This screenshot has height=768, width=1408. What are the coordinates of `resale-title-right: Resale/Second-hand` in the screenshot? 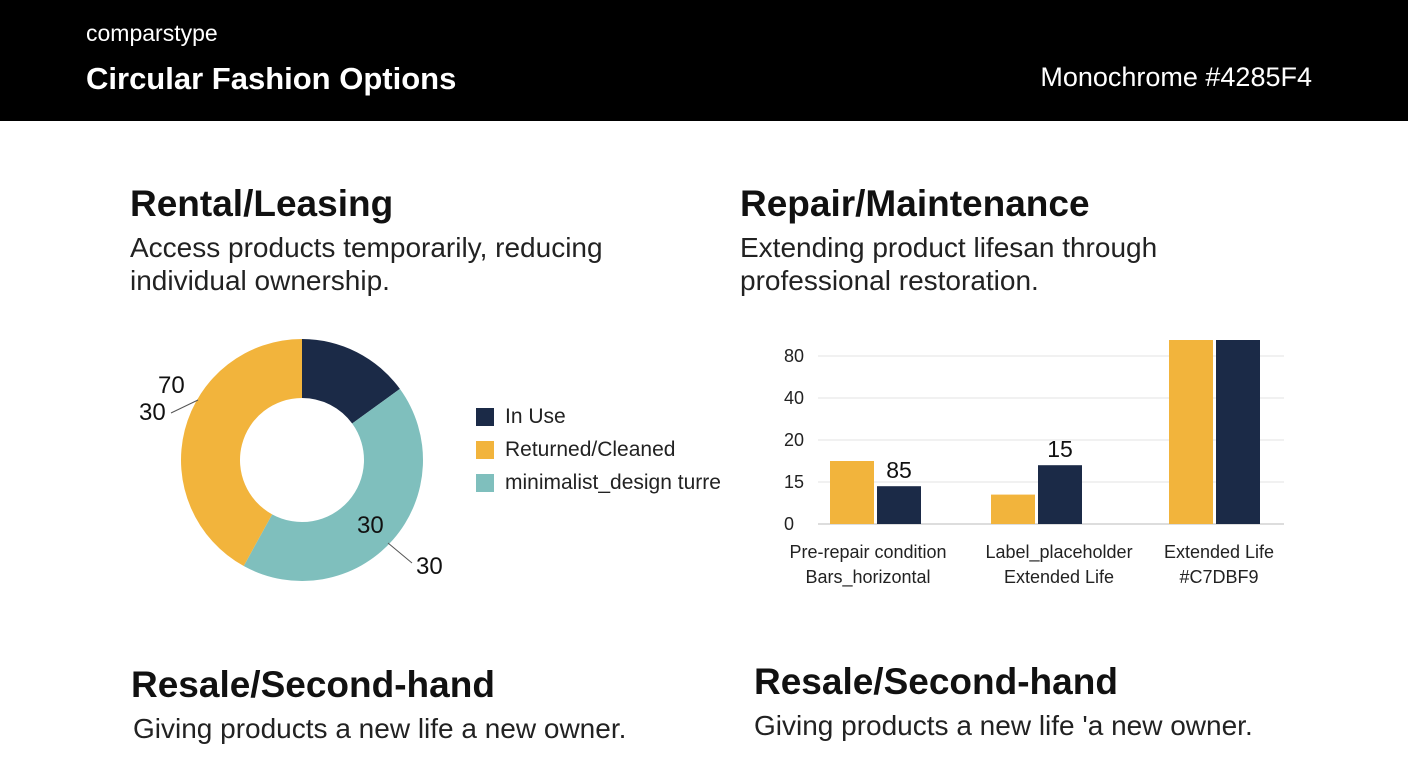 It's located at (936, 681).